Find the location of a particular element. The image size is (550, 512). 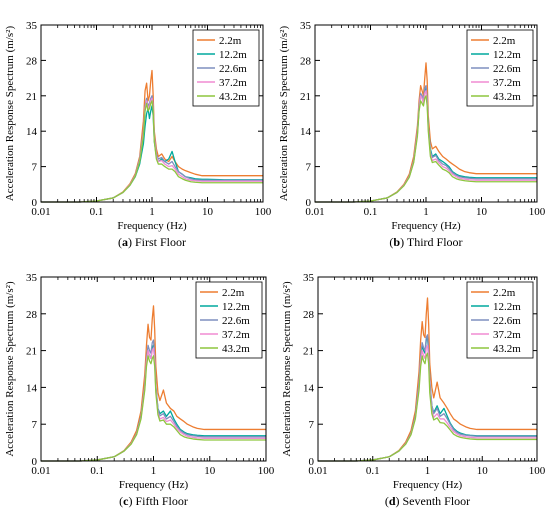

panel-caption: (b) Third Floor is located at coordinates (425, 242).